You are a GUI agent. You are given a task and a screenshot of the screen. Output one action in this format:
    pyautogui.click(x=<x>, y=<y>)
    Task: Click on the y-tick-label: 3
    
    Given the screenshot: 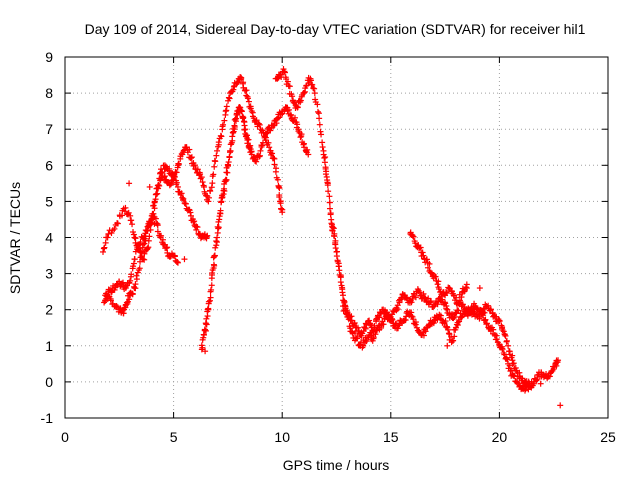 What is the action you would take?
    pyautogui.click(x=49, y=274)
    